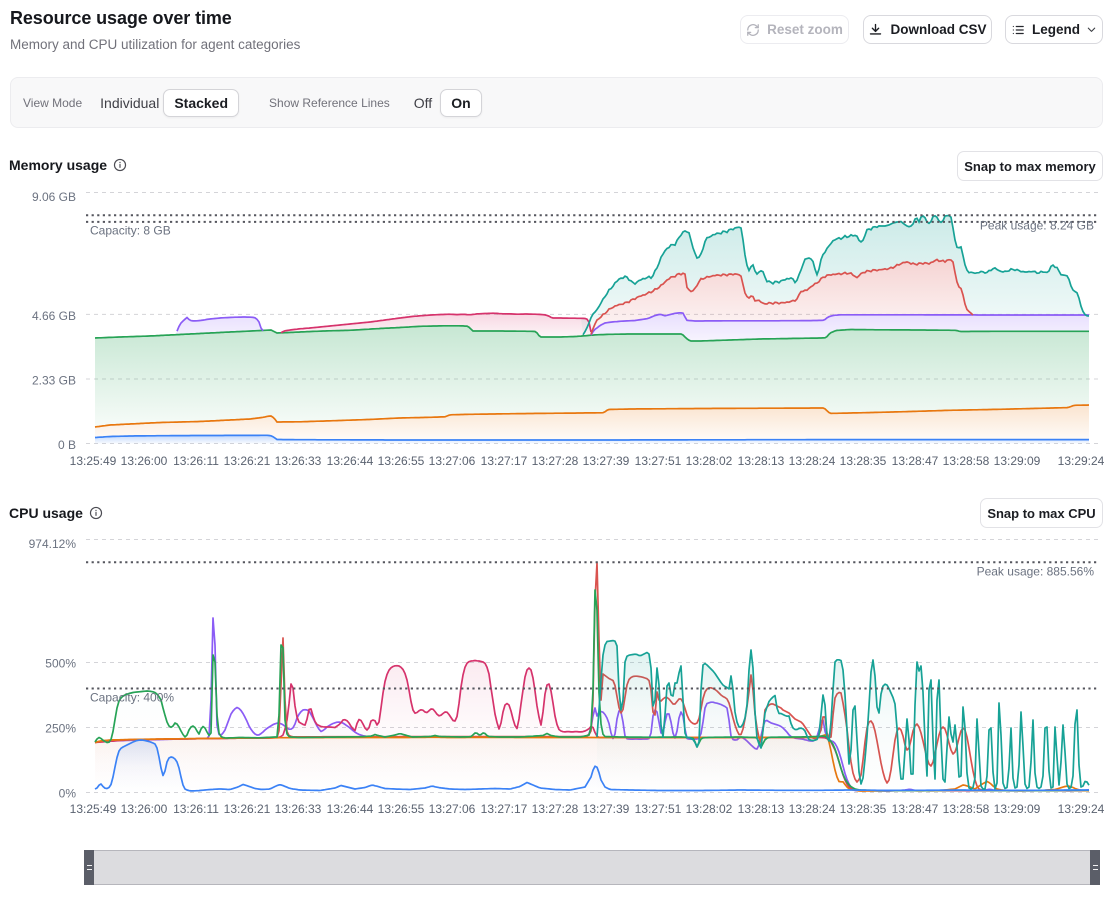 This screenshot has width=1116, height=906. Describe the element at coordinates (53, 544) in the screenshot. I see `svg-text: 974.12%` at that location.